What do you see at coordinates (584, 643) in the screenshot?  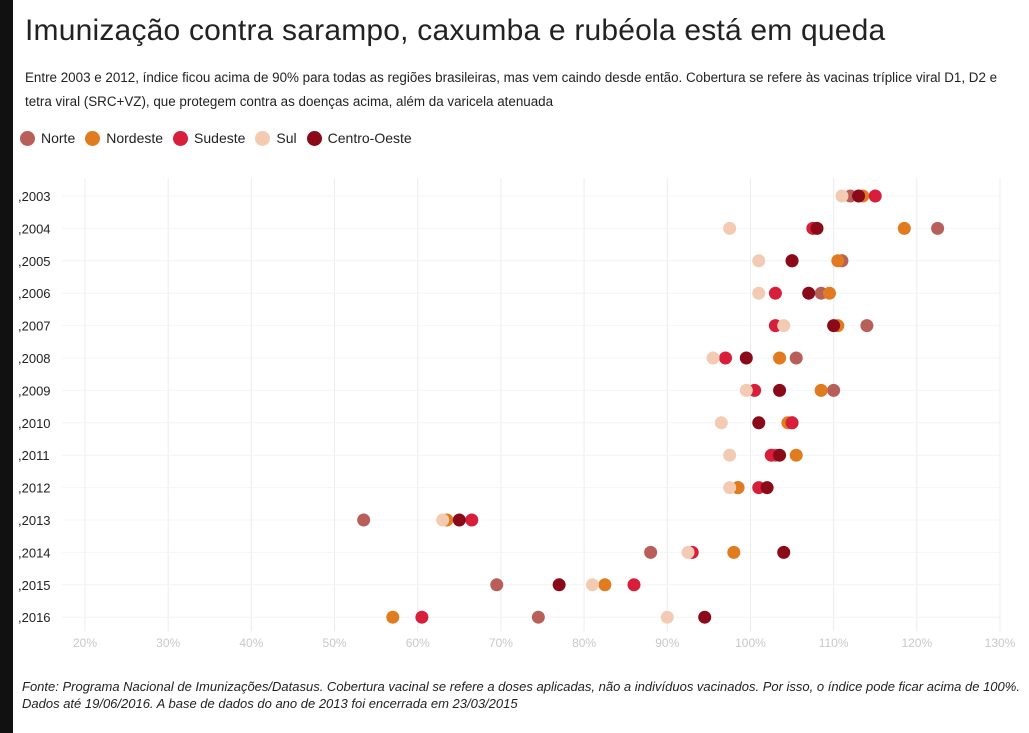 I see `x-tick-label: 80%` at bounding box center [584, 643].